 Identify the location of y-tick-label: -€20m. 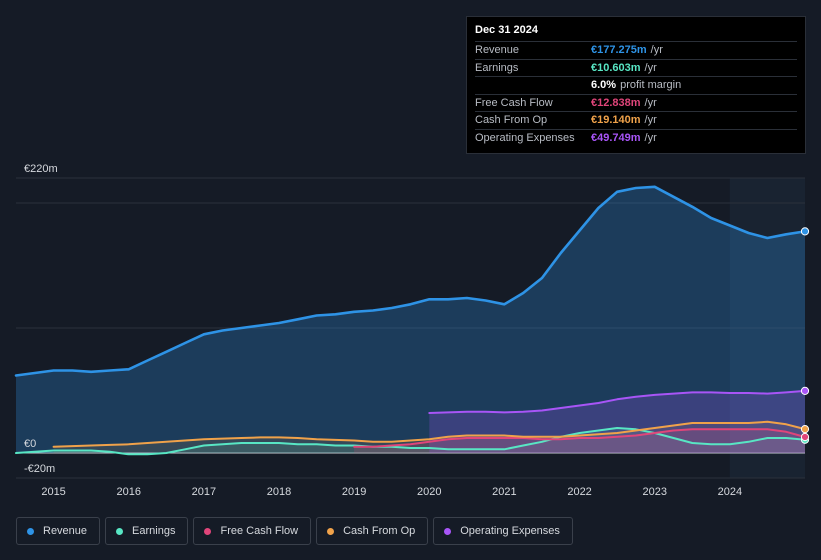
(39, 469).